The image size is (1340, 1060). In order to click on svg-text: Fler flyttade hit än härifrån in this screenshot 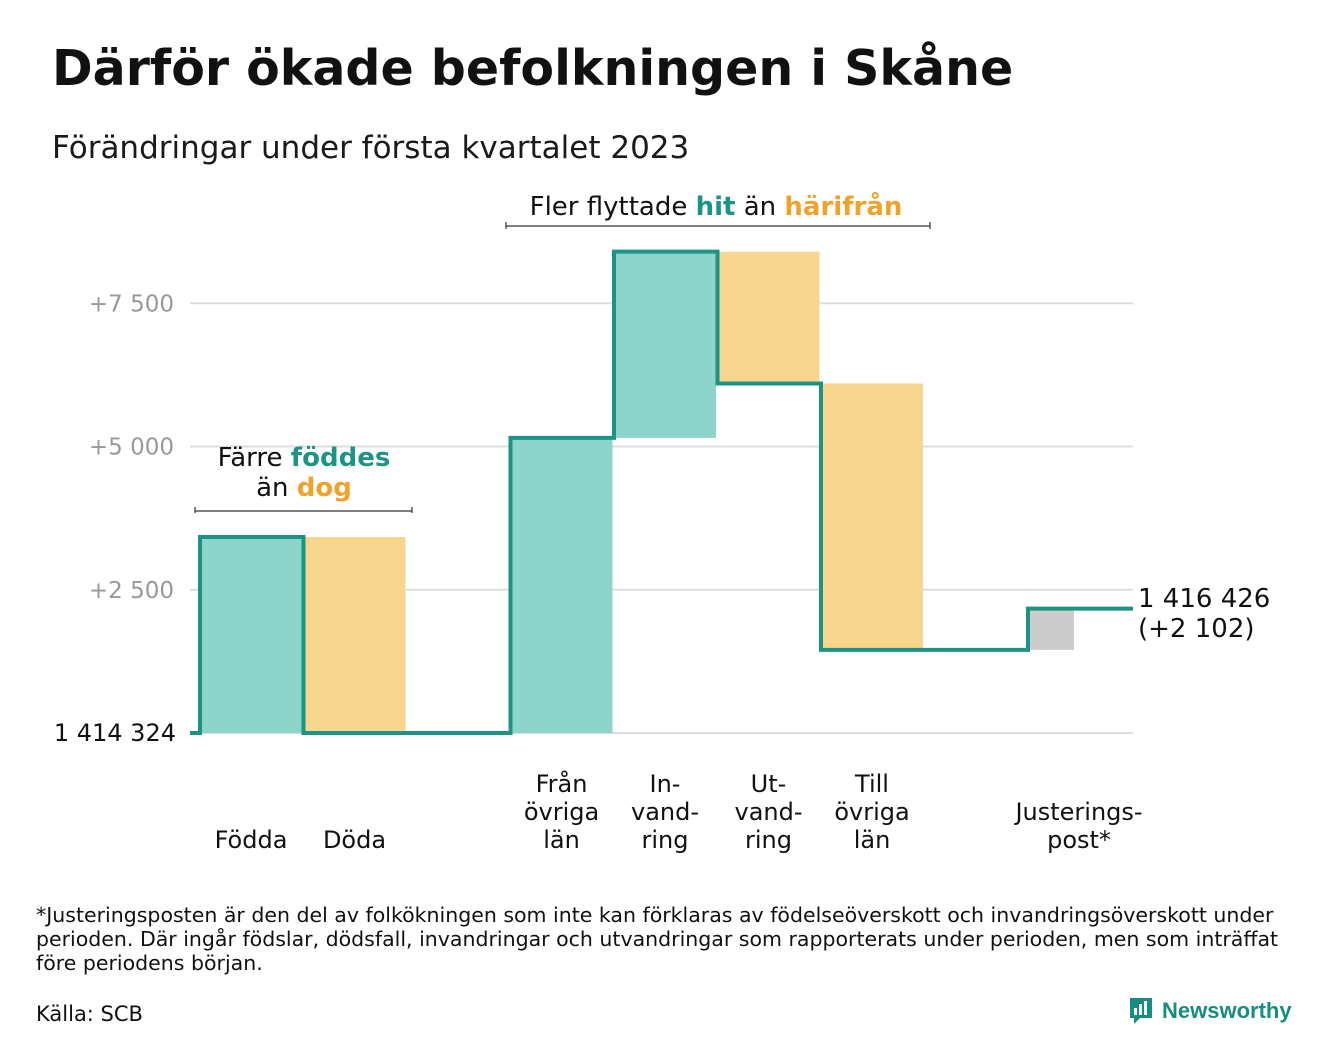, I will do `click(716, 206)`.